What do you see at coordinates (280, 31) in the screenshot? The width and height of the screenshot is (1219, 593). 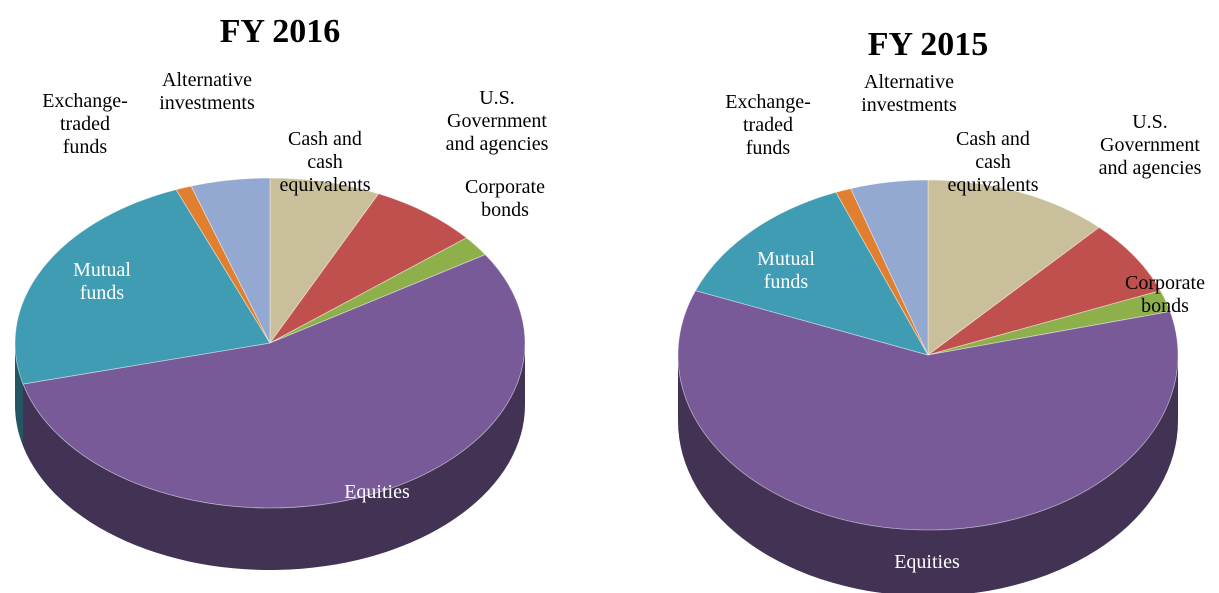 I see `chart-title: FY 2016` at bounding box center [280, 31].